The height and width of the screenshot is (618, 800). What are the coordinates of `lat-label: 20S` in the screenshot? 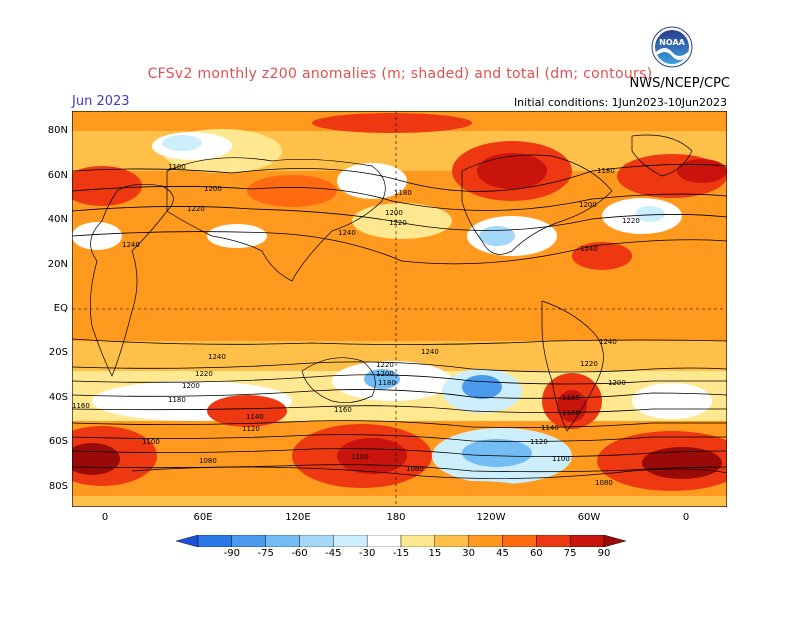 It's located at (58, 352).